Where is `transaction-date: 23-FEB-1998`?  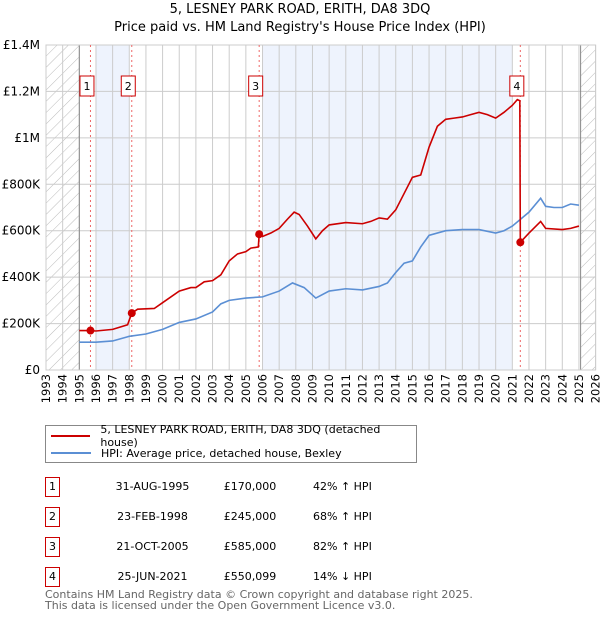
transaction-date: 23-FEB-1998 is located at coordinates (152, 516).